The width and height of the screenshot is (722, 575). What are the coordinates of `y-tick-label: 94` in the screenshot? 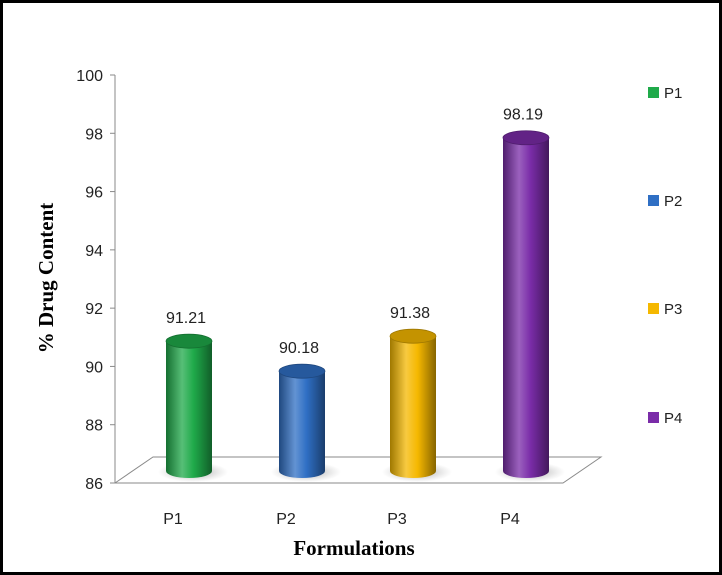 It's located at (94, 251).